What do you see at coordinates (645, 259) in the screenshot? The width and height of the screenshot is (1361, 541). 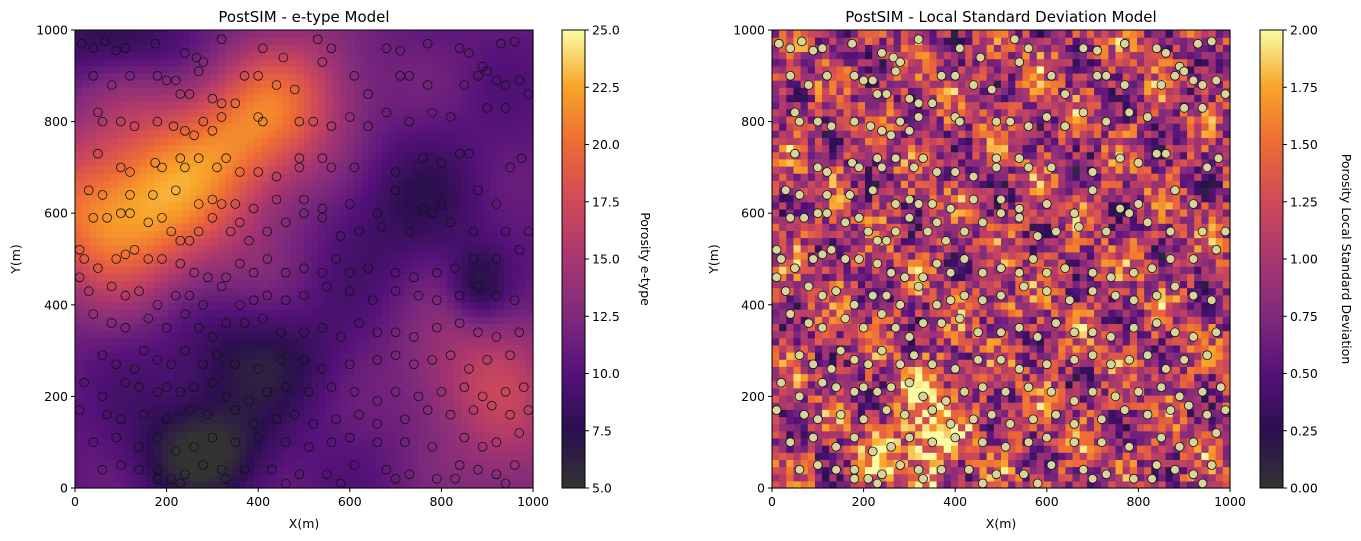 I see `chart-left-colorbar-label: Porosity e-type` at bounding box center [645, 259].